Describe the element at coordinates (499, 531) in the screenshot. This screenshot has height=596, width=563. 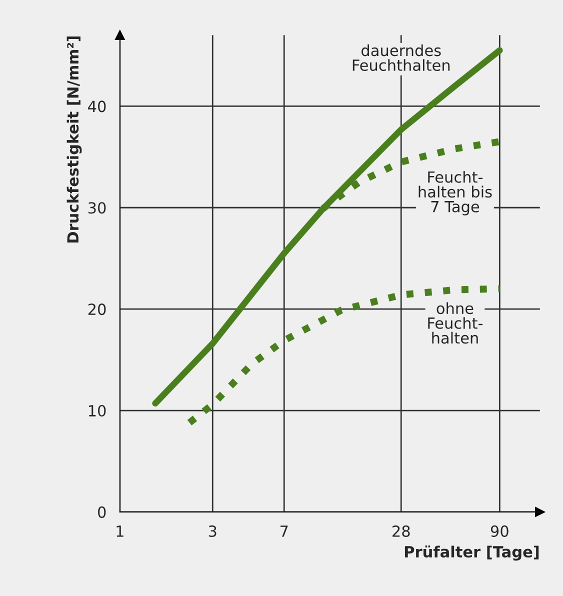
I see `x-tick-label: 90` at that location.